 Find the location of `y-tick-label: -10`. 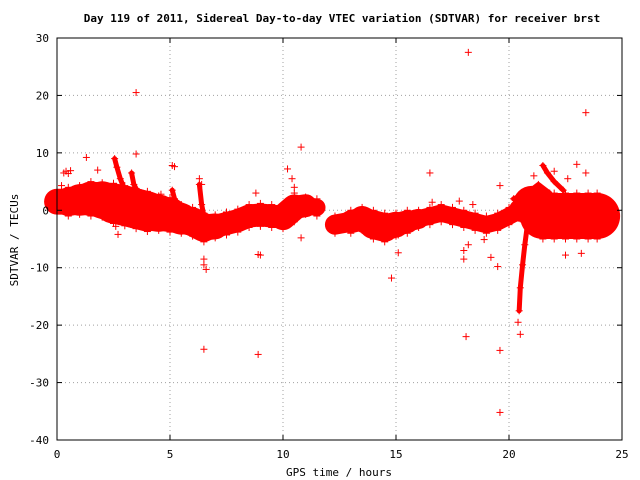

y-tick-label: -10 is located at coordinates (39, 268).